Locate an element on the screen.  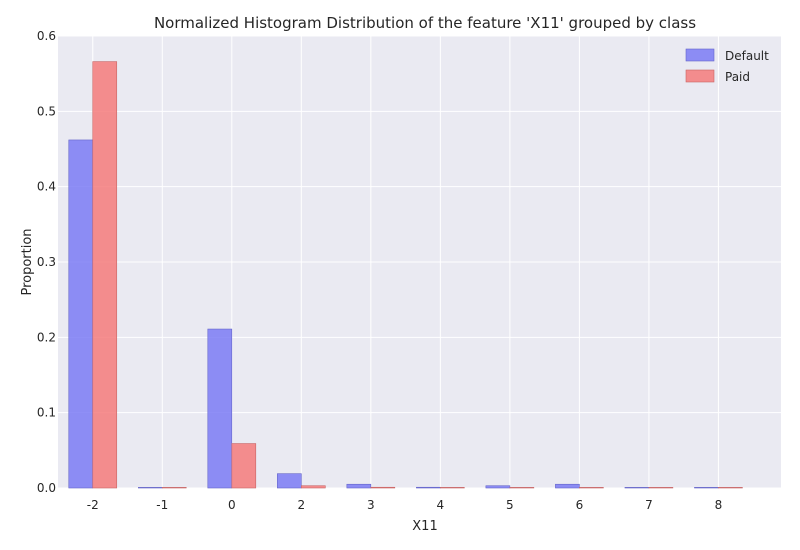
y-tick-labels: 0.0 0.1 0.2 0.3 0.4 0.5 0.6 is located at coordinates (46, 262).